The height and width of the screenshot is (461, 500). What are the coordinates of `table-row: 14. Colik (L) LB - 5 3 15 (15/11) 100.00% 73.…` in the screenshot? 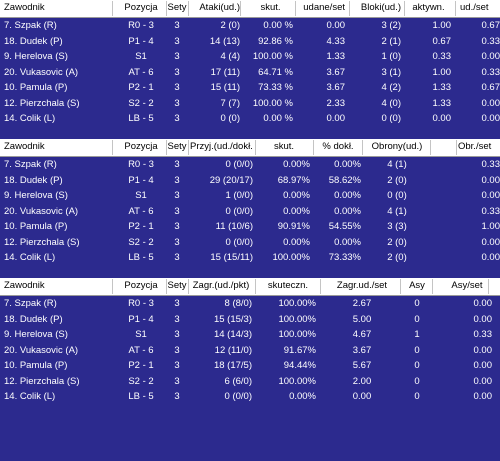 It's located at (250, 258).